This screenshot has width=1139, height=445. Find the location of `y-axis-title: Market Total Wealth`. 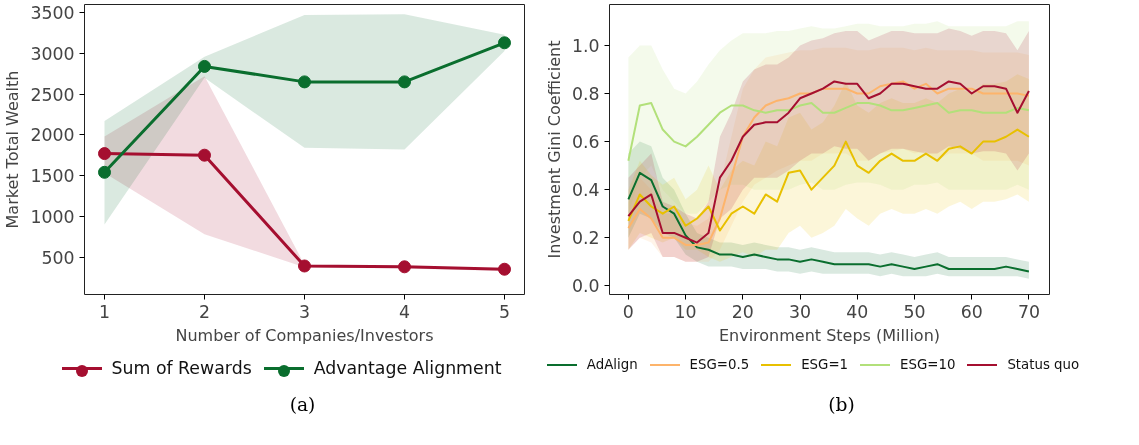

y-axis-title: Market Total Wealth is located at coordinates (13, 149).